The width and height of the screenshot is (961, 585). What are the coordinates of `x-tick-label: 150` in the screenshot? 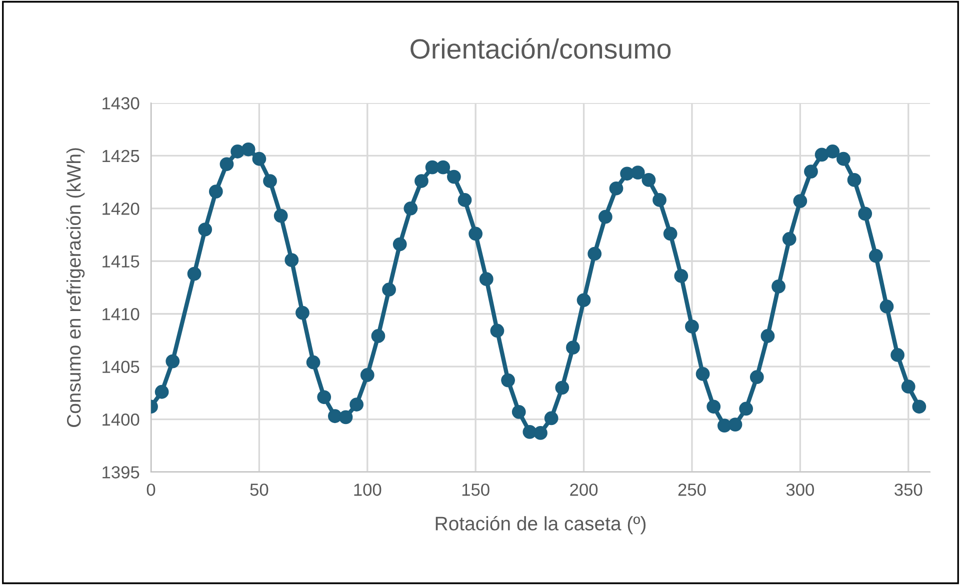 It's located at (476, 490).